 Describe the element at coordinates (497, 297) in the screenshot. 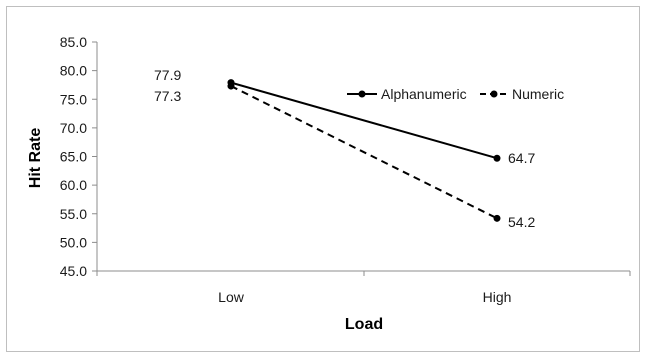

I see `x-tick-label: High` at that location.